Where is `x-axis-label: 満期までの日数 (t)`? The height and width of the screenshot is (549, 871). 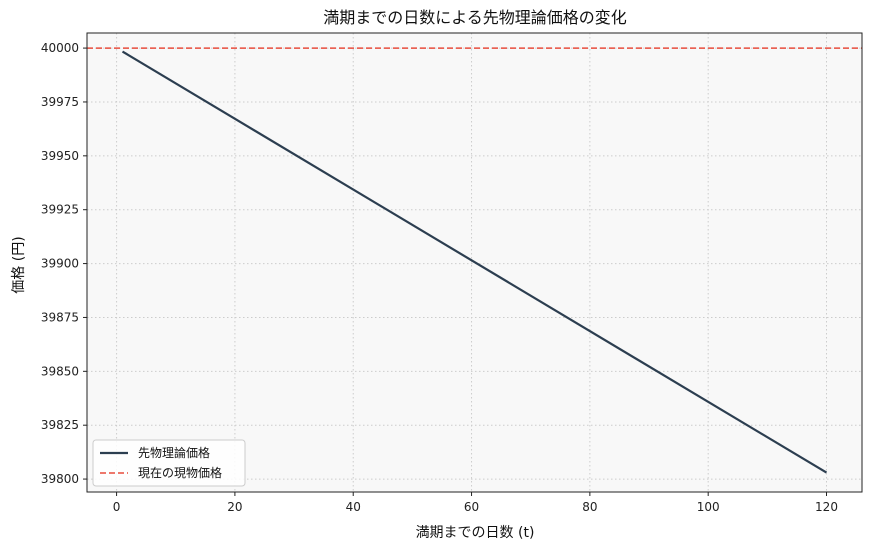
x-axis-label: 満期までの日数 (t) is located at coordinates (475, 533).